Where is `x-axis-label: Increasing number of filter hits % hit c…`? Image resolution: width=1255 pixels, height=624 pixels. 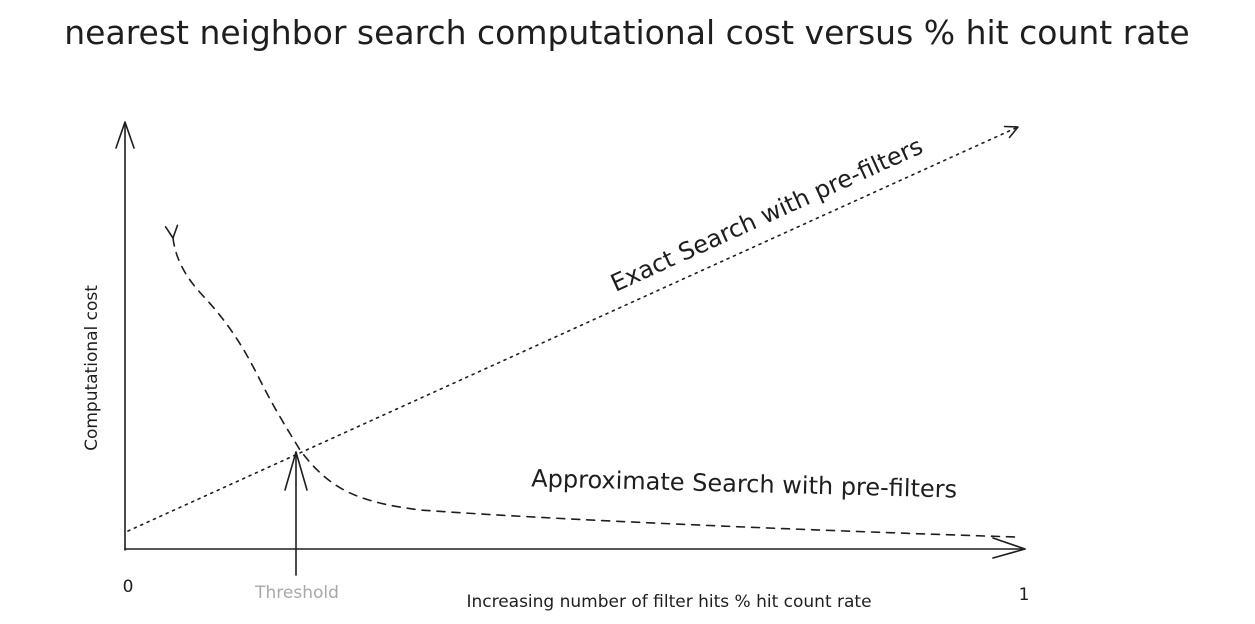
x-axis-label: Increasing number of filter hits % hit c… is located at coordinates (668, 602).